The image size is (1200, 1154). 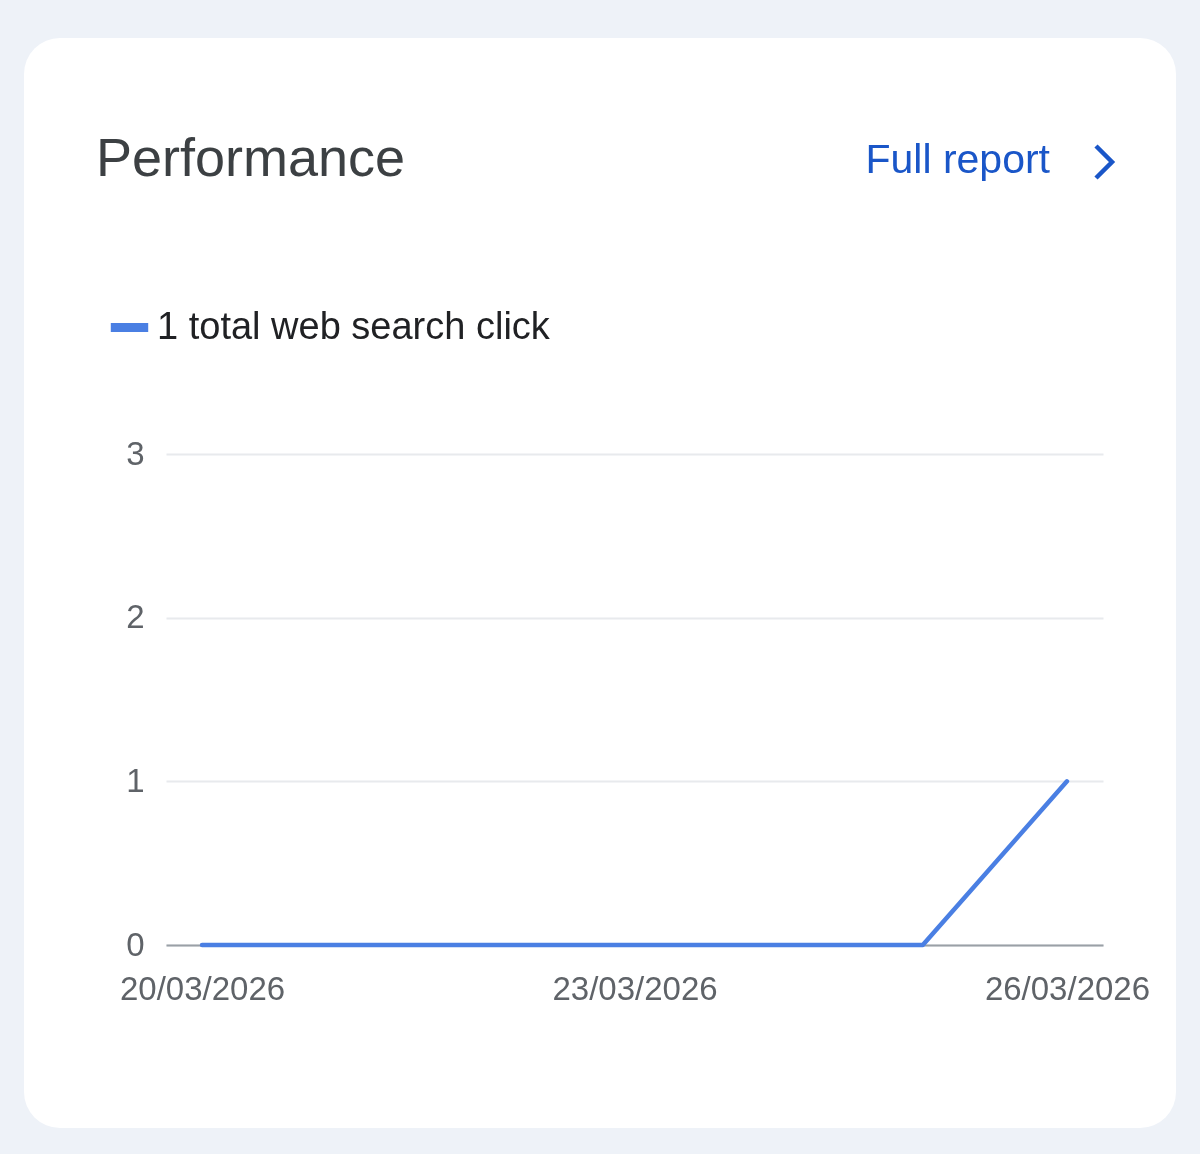 What do you see at coordinates (957, 159) in the screenshot?
I see `text: Full report` at bounding box center [957, 159].